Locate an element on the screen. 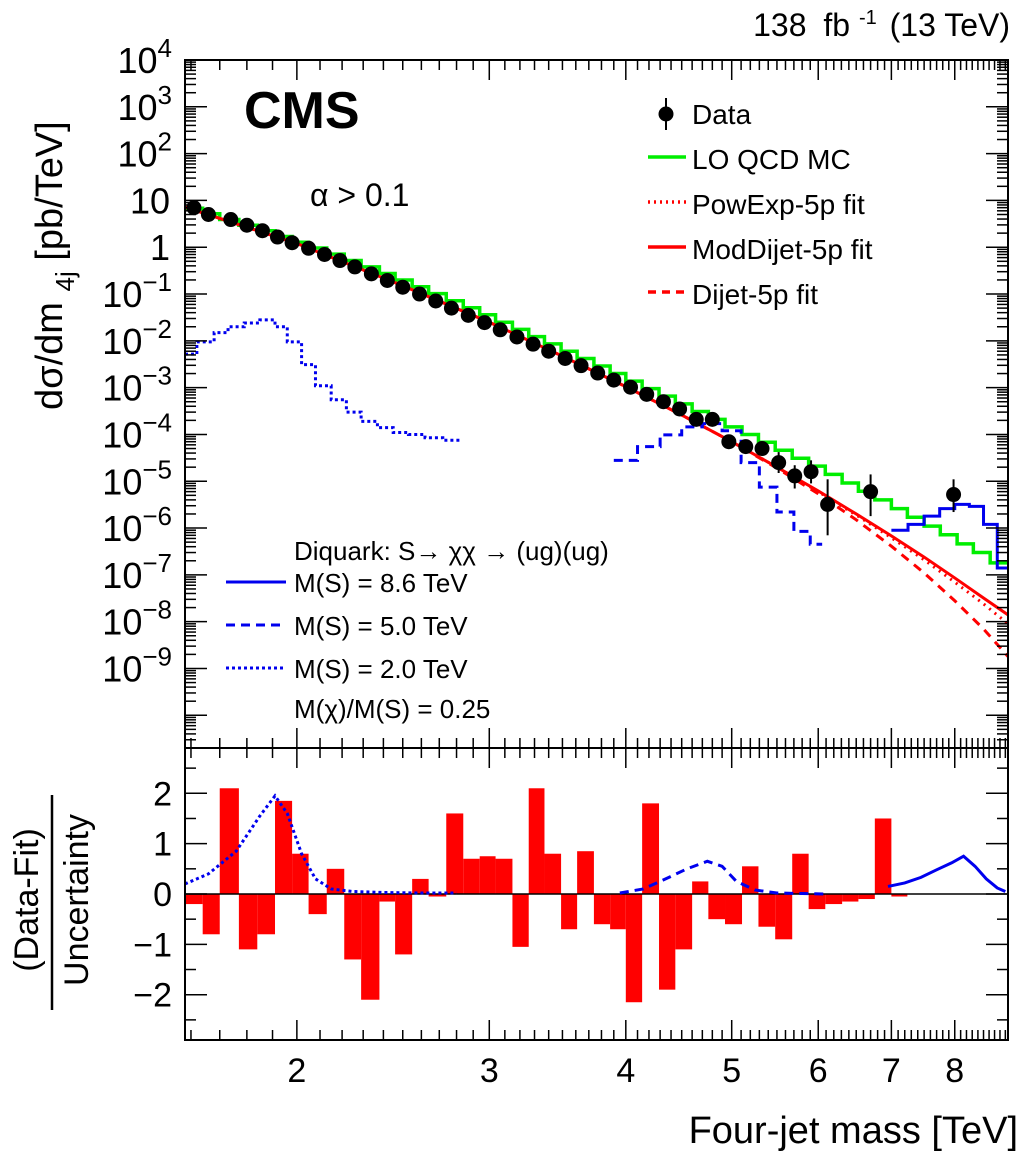 The image size is (1025, 1158). signal-title: Diquark: S→ χχ → (ug)(ug) is located at coordinates (451, 551).